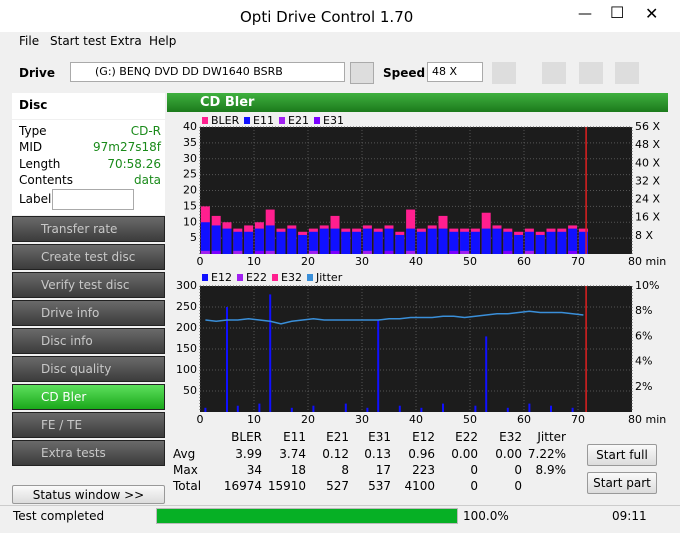  I want to click on x-tick-label: 60, so click(524, 261).